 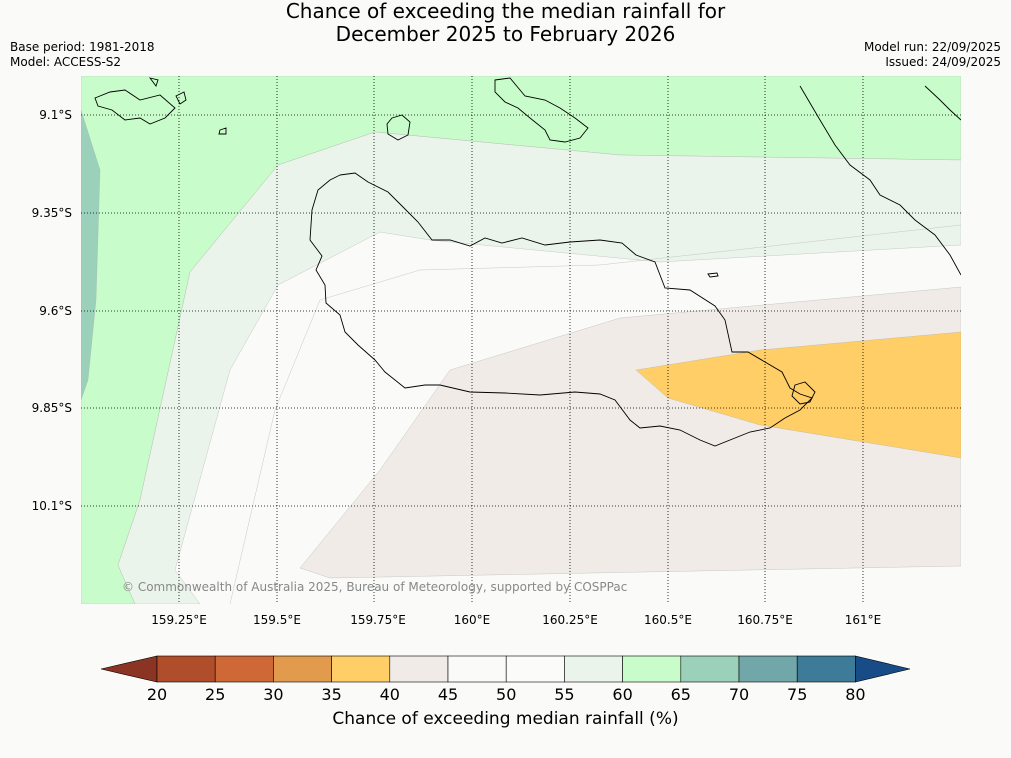 What do you see at coordinates (448, 694) in the screenshot?
I see `colorbar-tick-label: 45` at bounding box center [448, 694].